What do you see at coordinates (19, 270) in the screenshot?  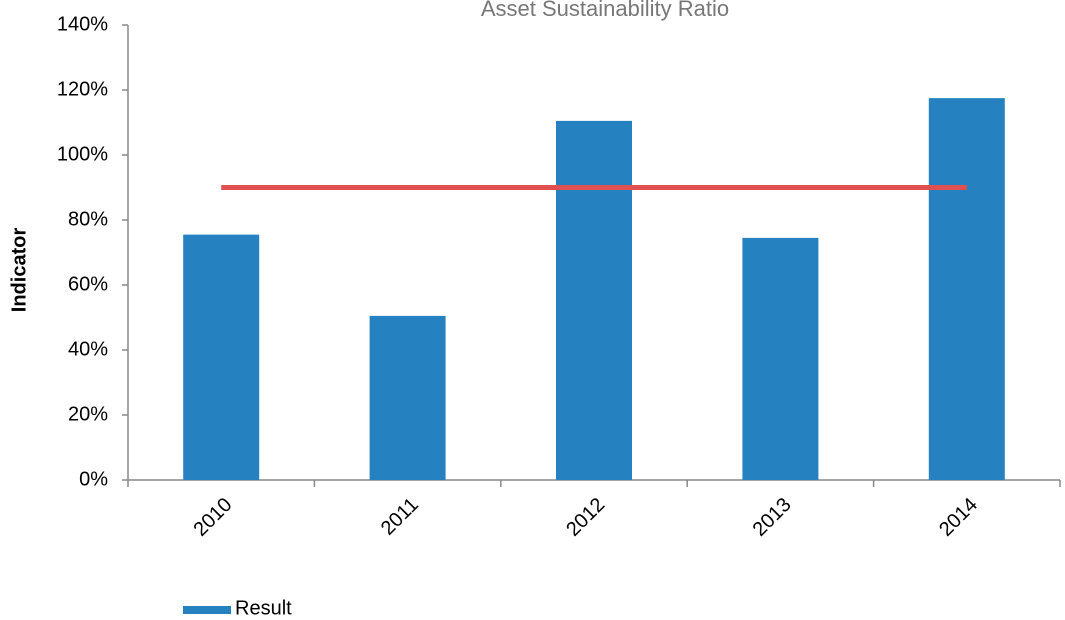 I see `y-axis-label: Indicator` at bounding box center [19, 270].